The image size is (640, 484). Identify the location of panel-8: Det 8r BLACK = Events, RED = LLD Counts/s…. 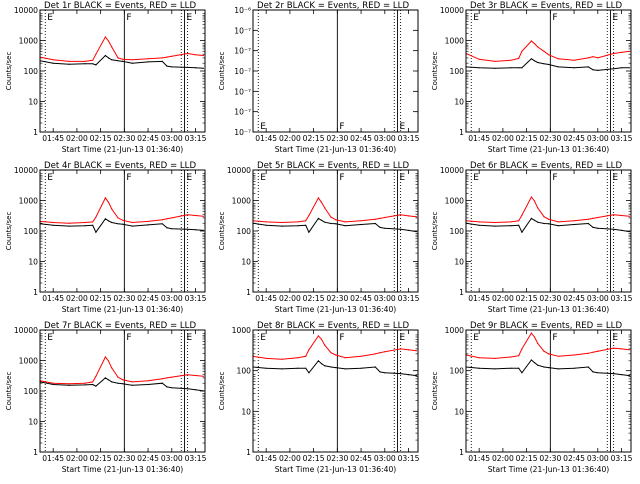
(319, 397).